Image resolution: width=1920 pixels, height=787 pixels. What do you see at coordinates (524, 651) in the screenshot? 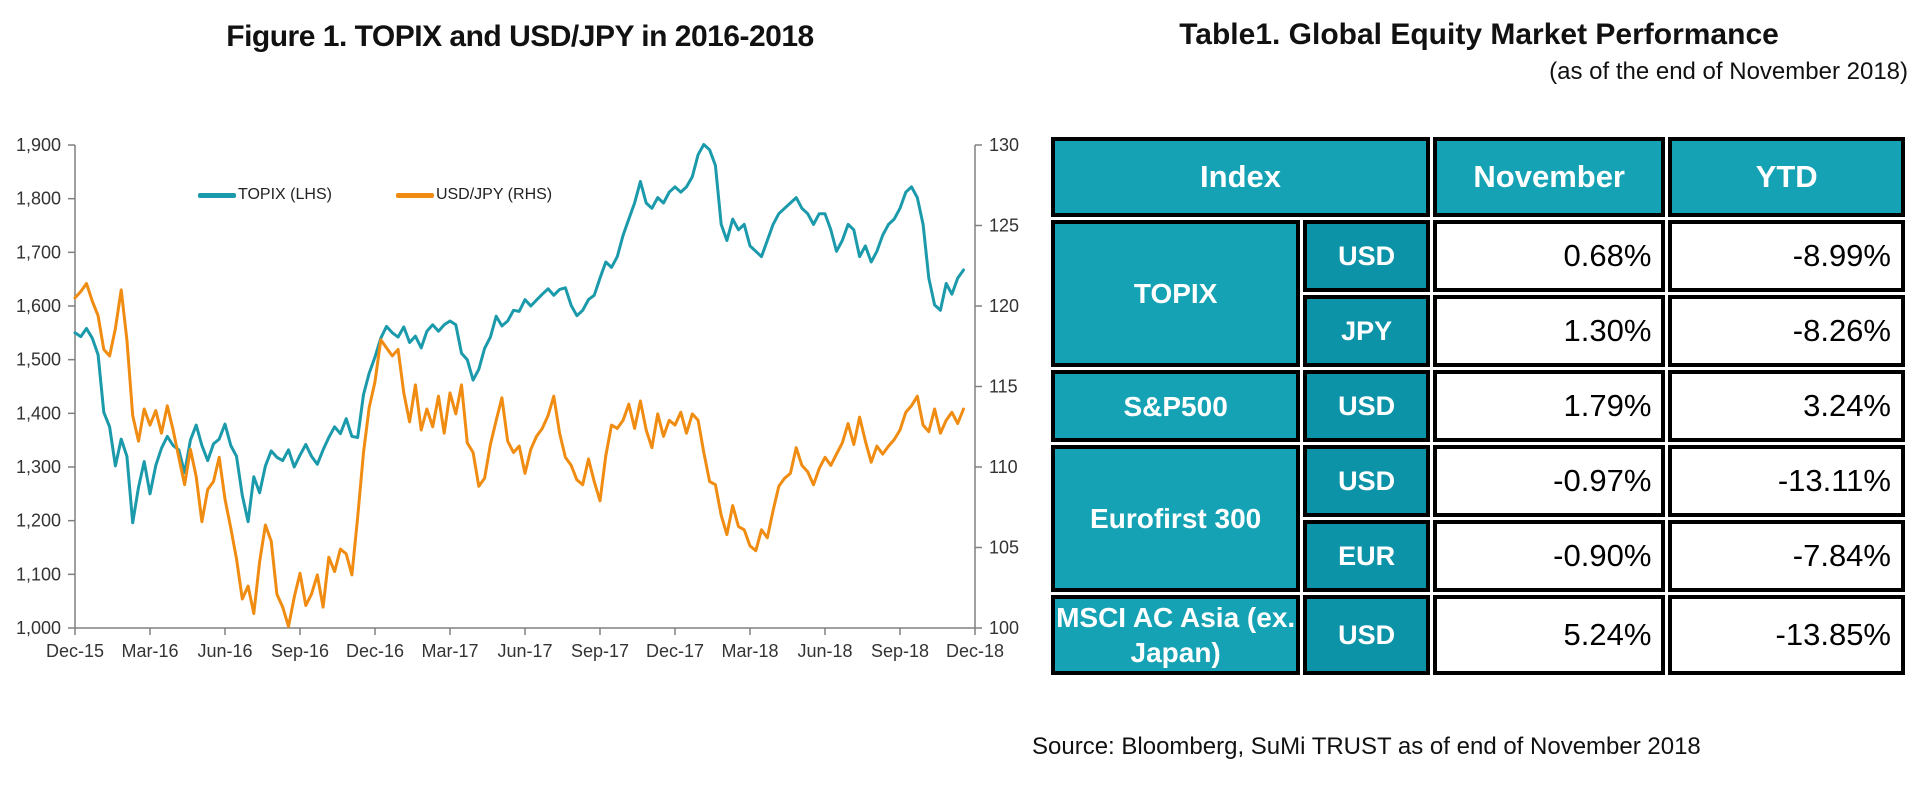
I see `x-tick-label: Jun-17` at bounding box center [524, 651].